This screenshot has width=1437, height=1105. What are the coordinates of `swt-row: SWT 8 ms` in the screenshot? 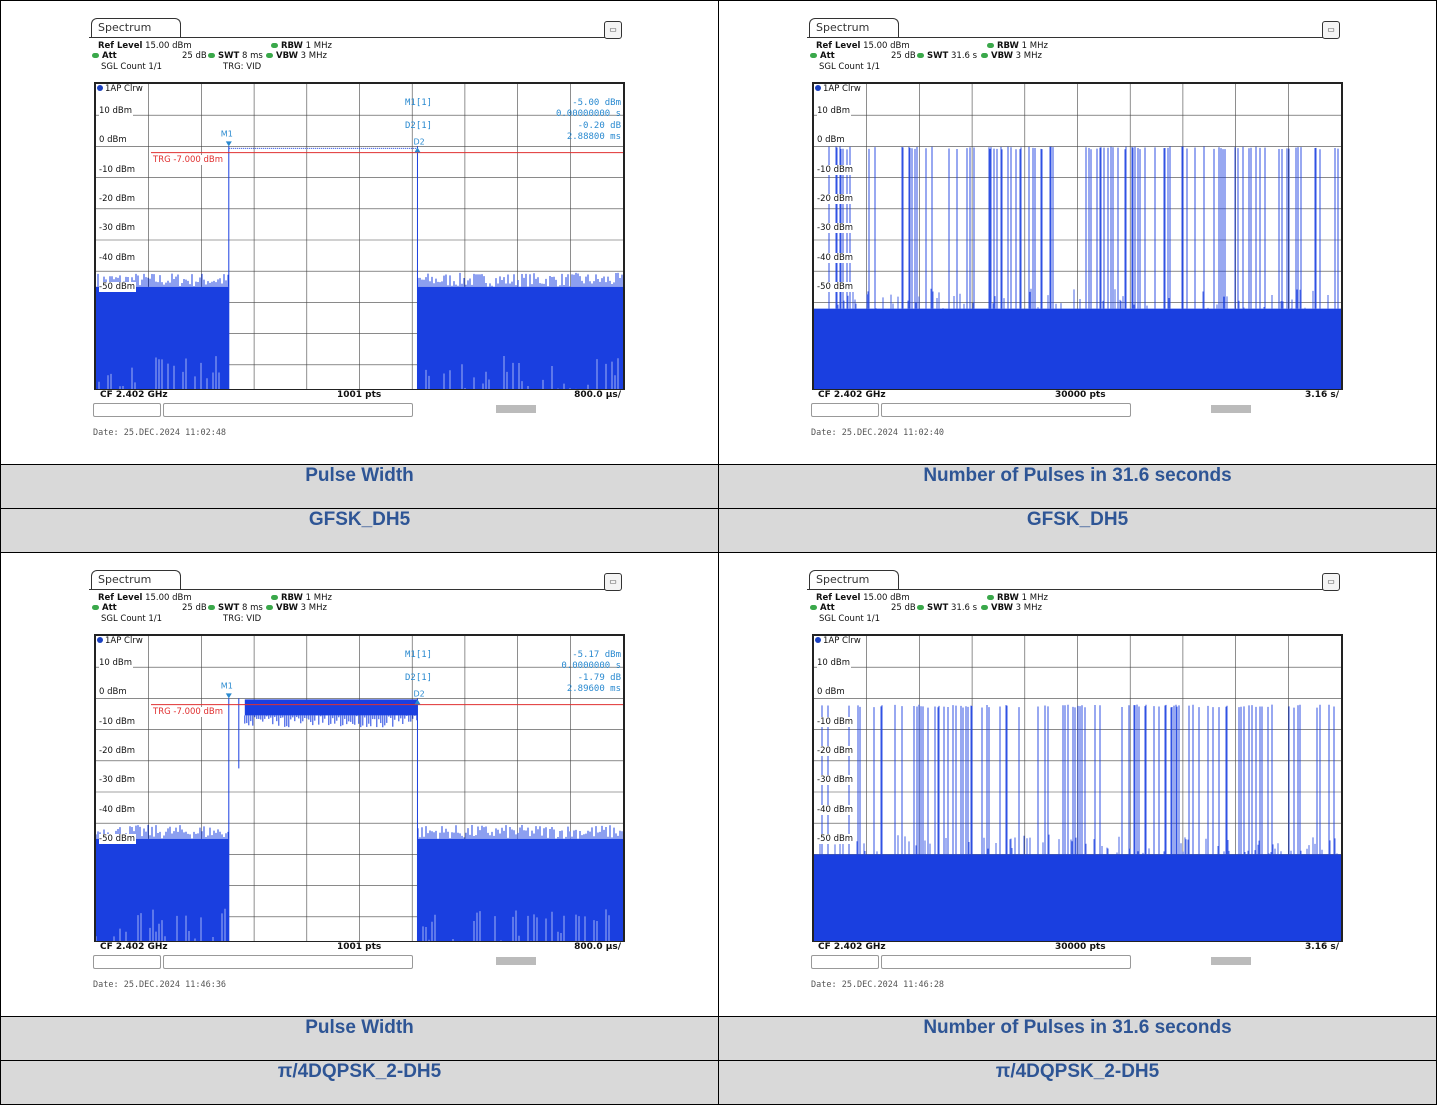 It's located at (235, 608).